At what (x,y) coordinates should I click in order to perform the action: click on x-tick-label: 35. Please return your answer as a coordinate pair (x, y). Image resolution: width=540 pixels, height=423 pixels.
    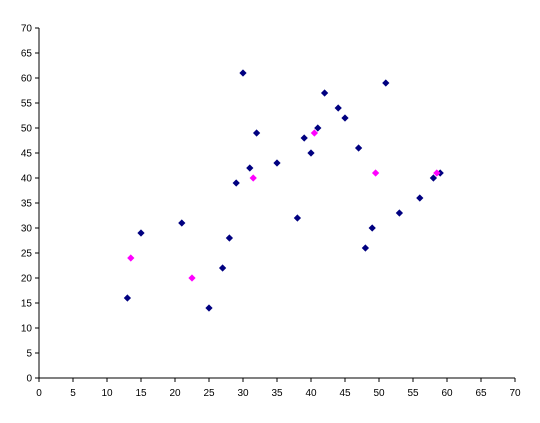
    Looking at the image, I should click on (277, 393).